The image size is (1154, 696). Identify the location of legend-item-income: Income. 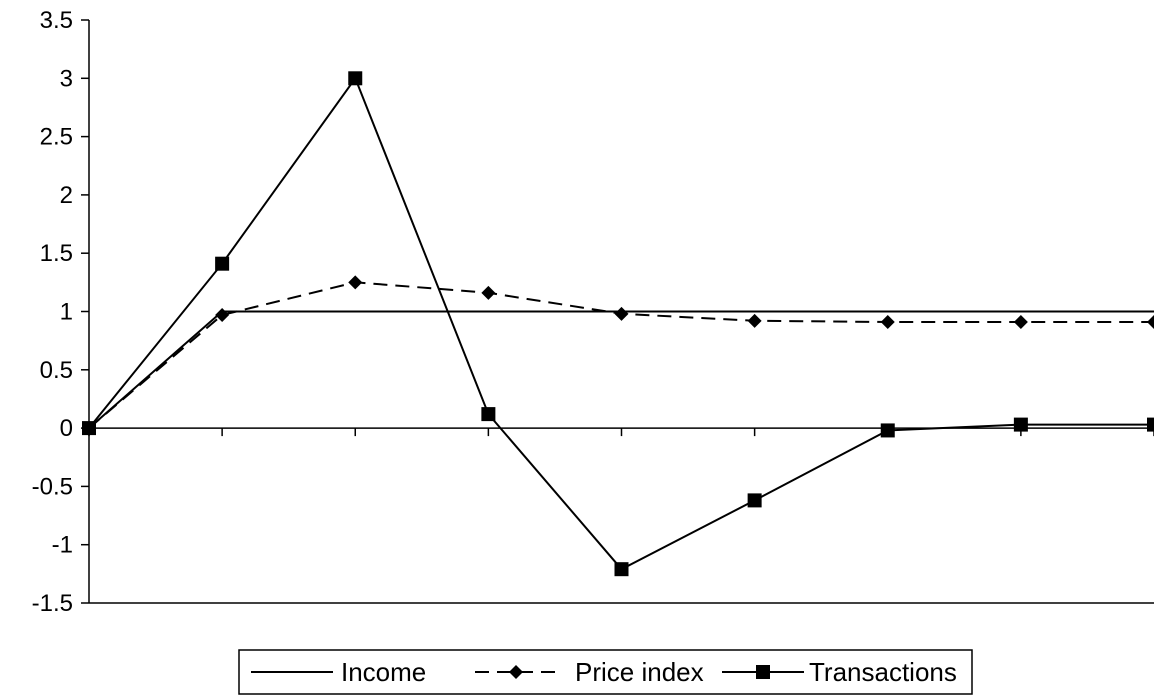
(338, 672).